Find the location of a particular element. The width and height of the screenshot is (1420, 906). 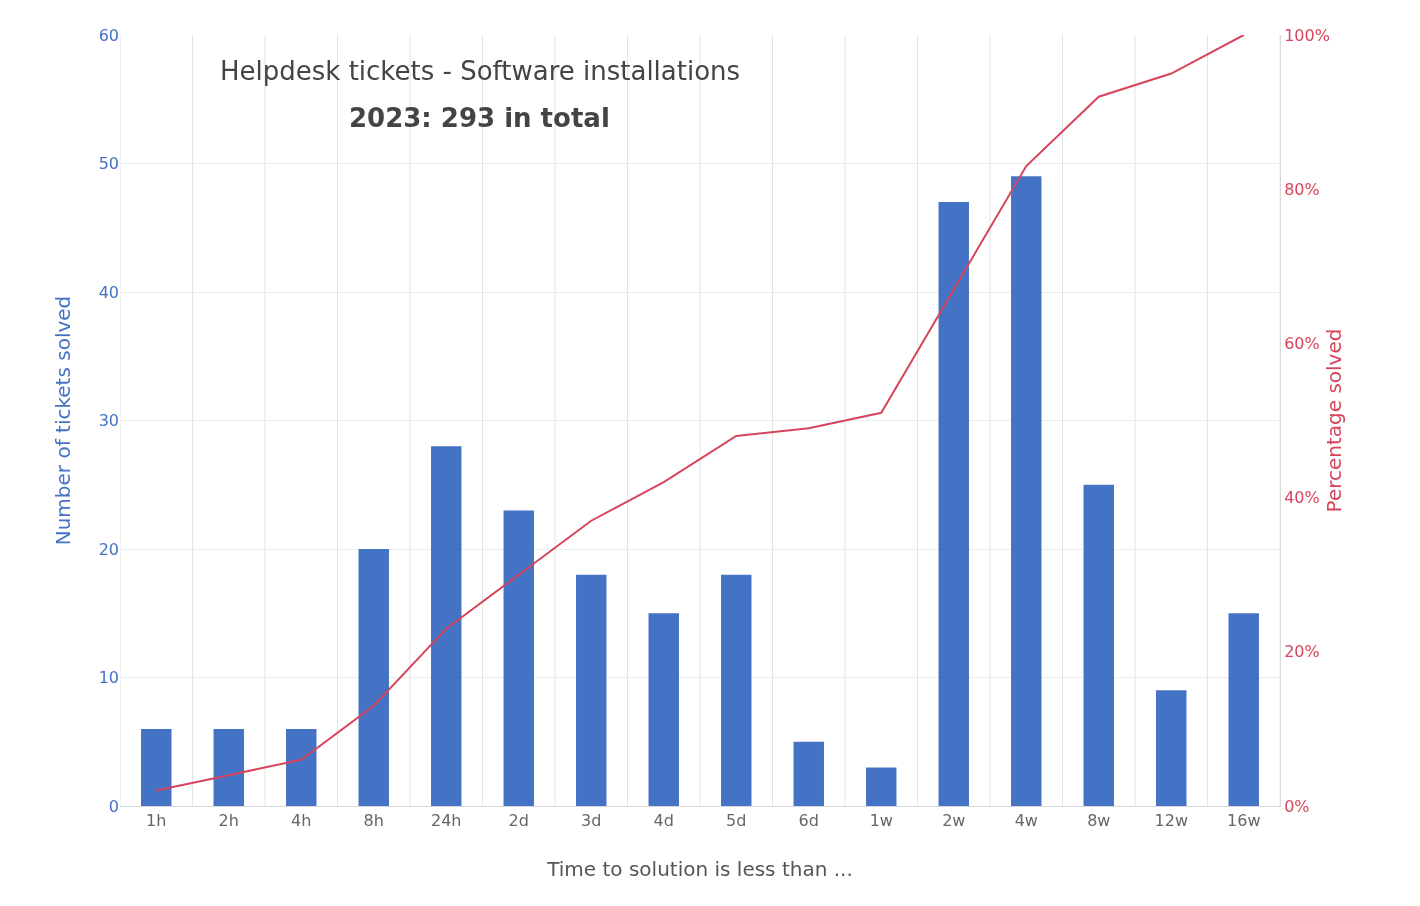

y2-axis-title: Percentage solved is located at coordinates (1333, 420).